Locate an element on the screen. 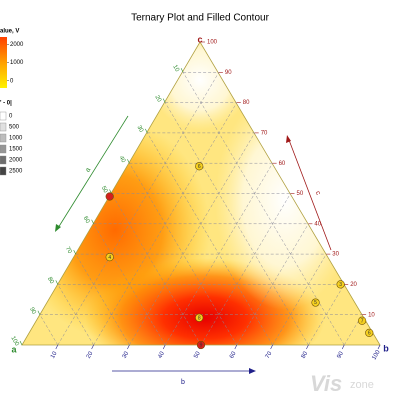 The width and height of the screenshot is (400, 400). chart-title: Ternary Plot and Filled Contour is located at coordinates (200, 18).